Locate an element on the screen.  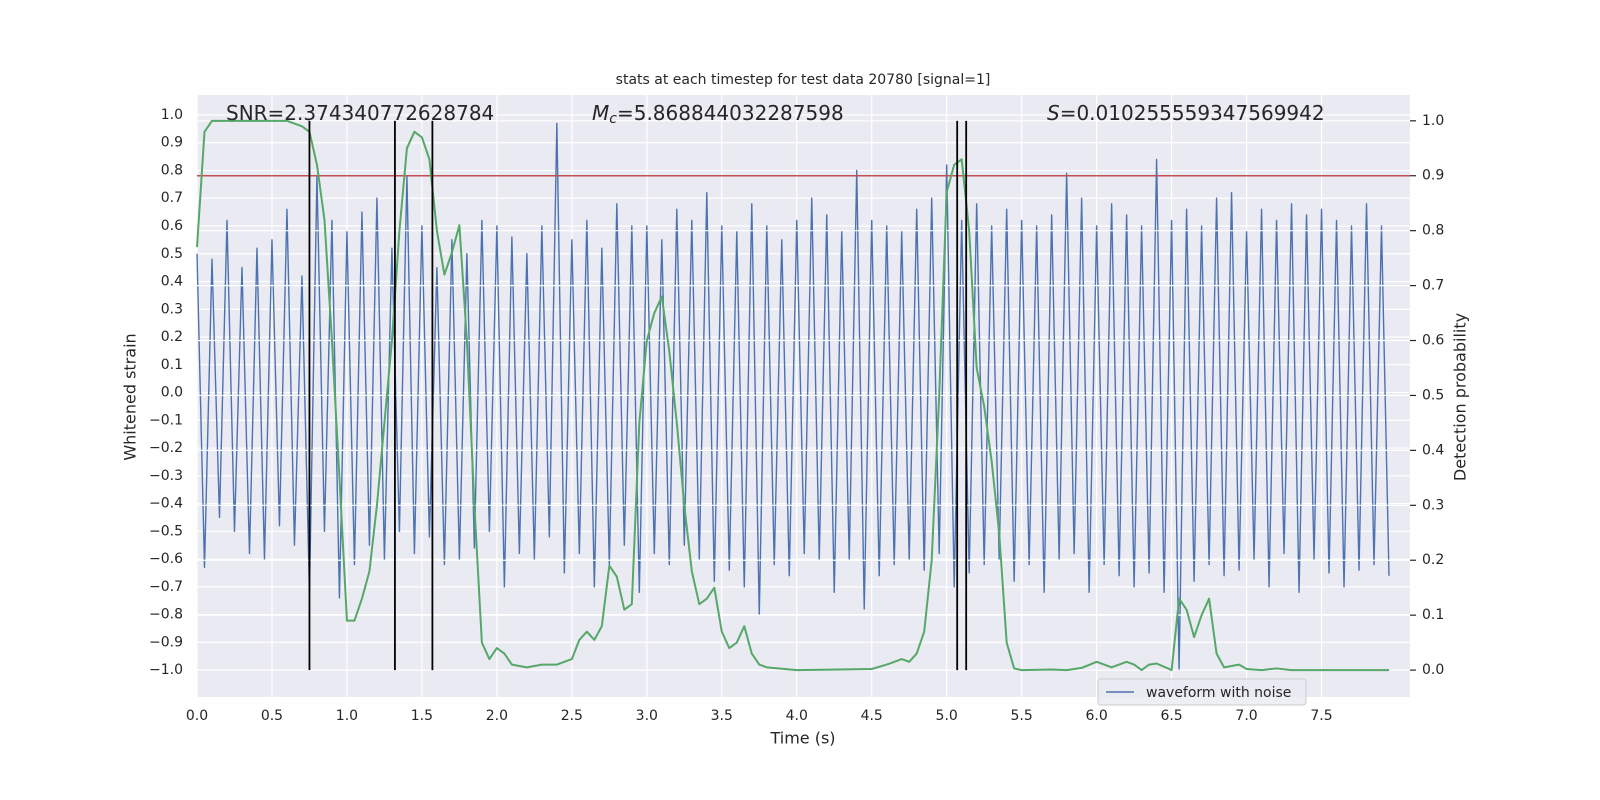
x-tick-label: 0.0 is located at coordinates (197, 716).